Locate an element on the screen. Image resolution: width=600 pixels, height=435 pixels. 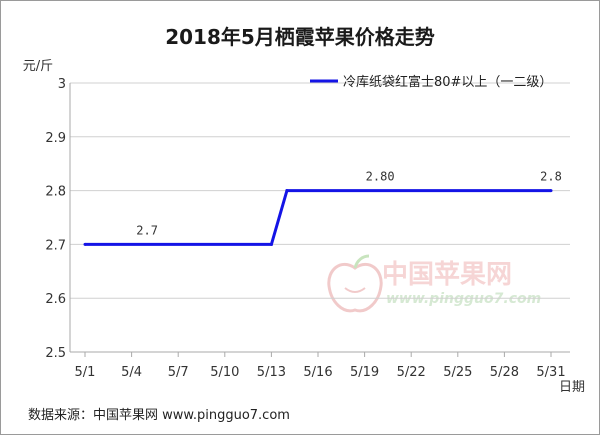
x-tick-label: 5/4 is located at coordinates (131, 372).